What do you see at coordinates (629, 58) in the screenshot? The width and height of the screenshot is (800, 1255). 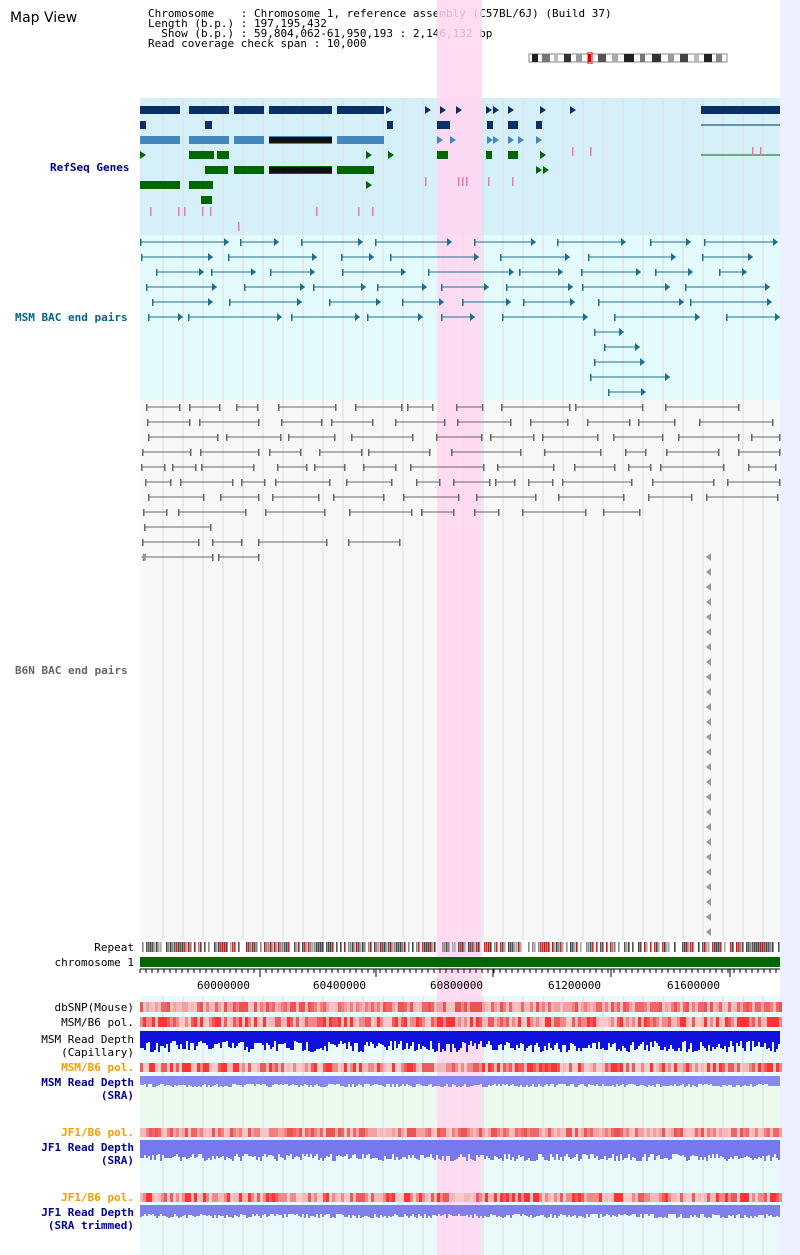 I see `chromosome-ideogram` at bounding box center [629, 58].